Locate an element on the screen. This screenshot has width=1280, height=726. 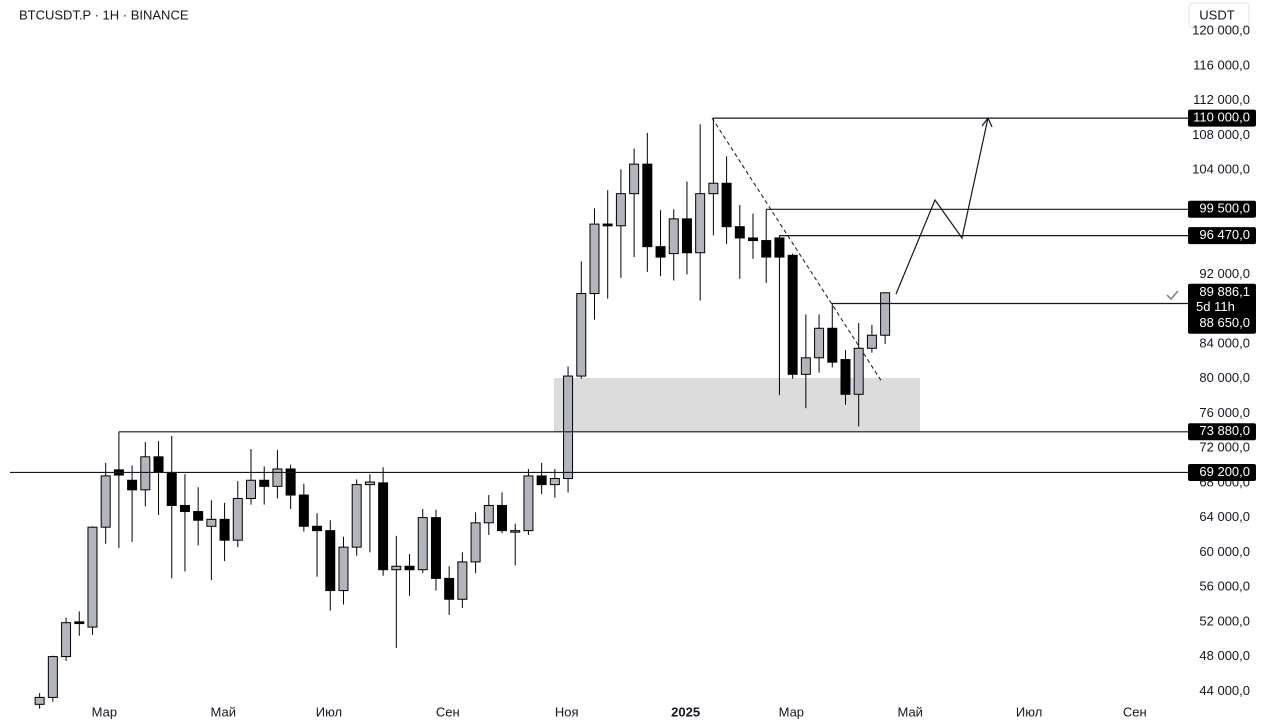
x-tick-label: Мар is located at coordinates (104, 711).